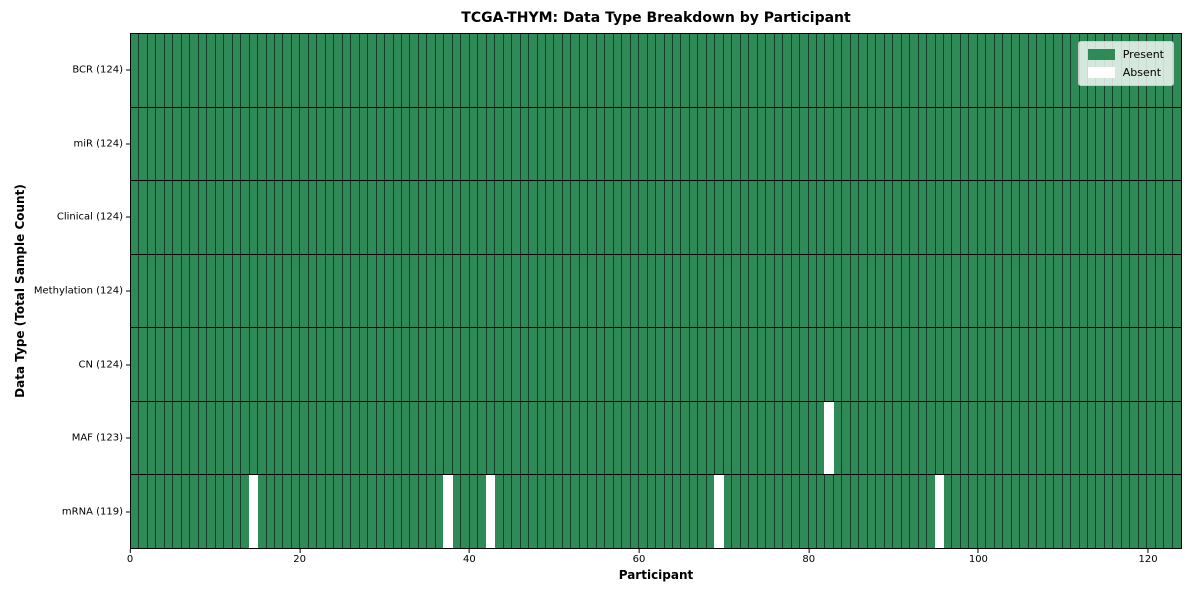  I want to click on x-tick-label: 0, so click(130, 559).